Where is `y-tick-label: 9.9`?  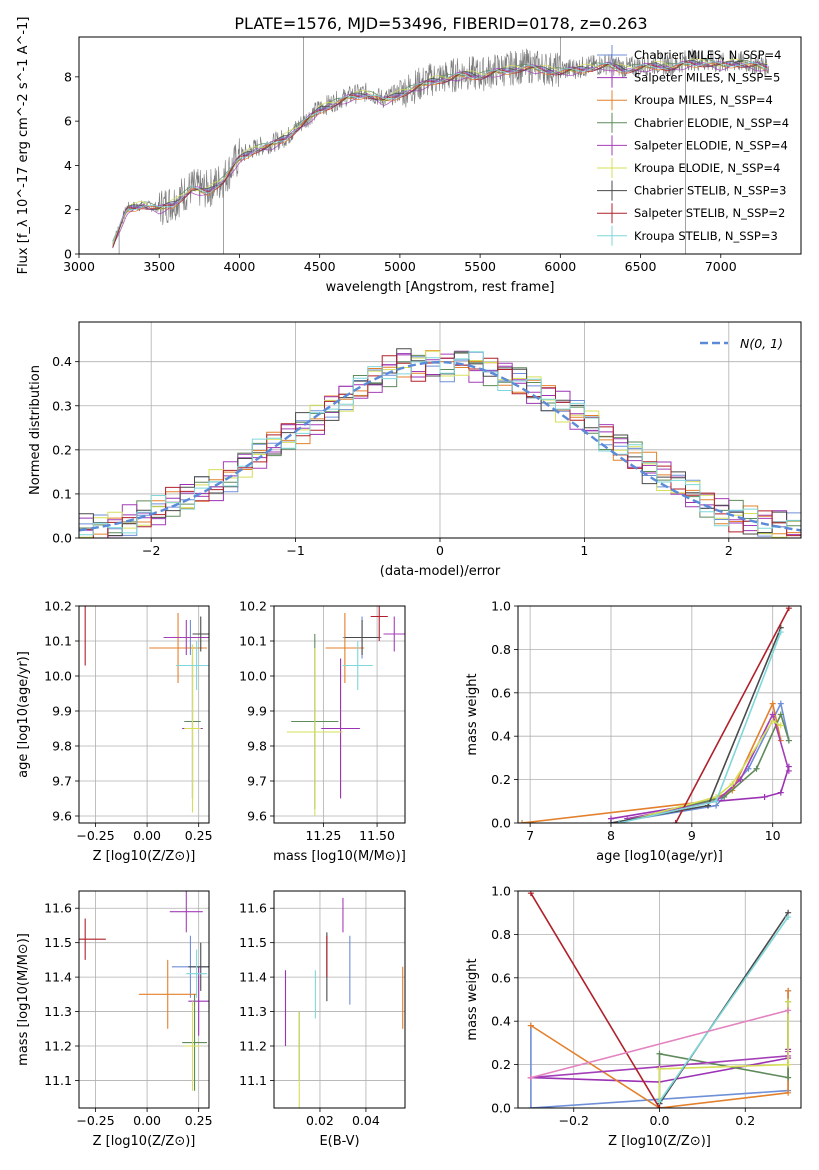
y-tick-label: 9.9 is located at coordinates (62, 711).